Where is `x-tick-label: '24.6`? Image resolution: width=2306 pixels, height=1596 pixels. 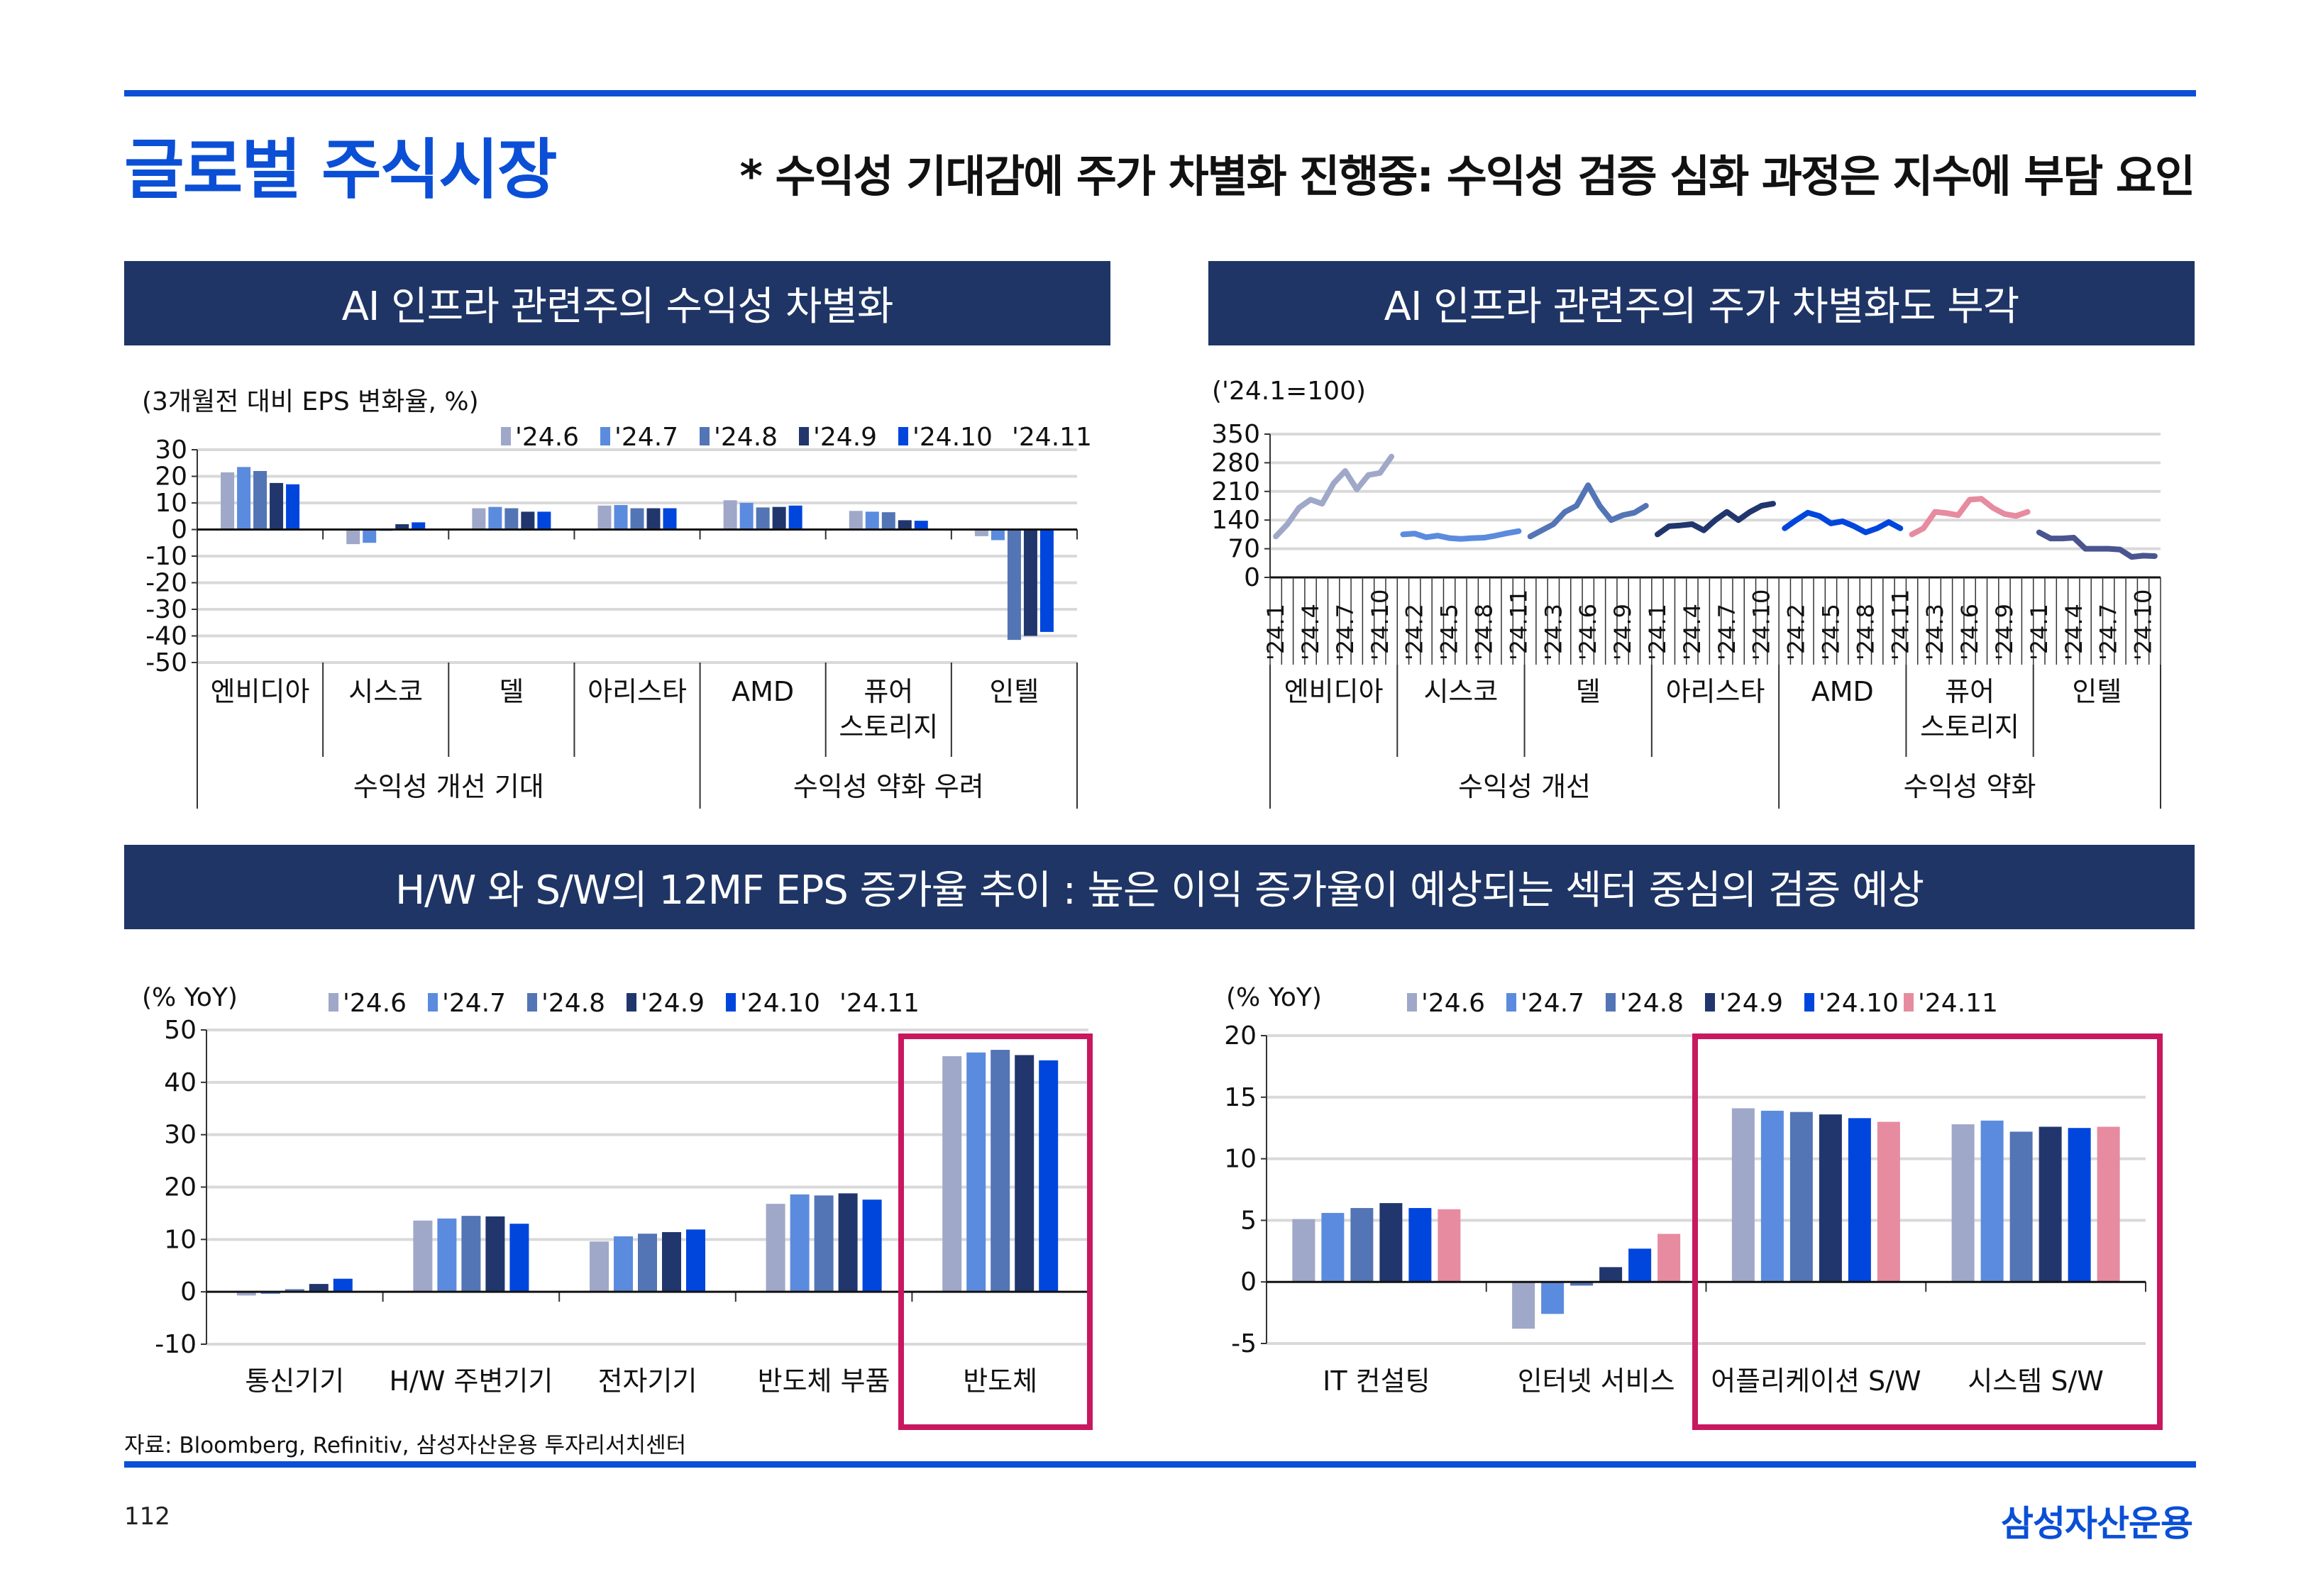
x-tick-label: '24.6 is located at coordinates (1970, 632).